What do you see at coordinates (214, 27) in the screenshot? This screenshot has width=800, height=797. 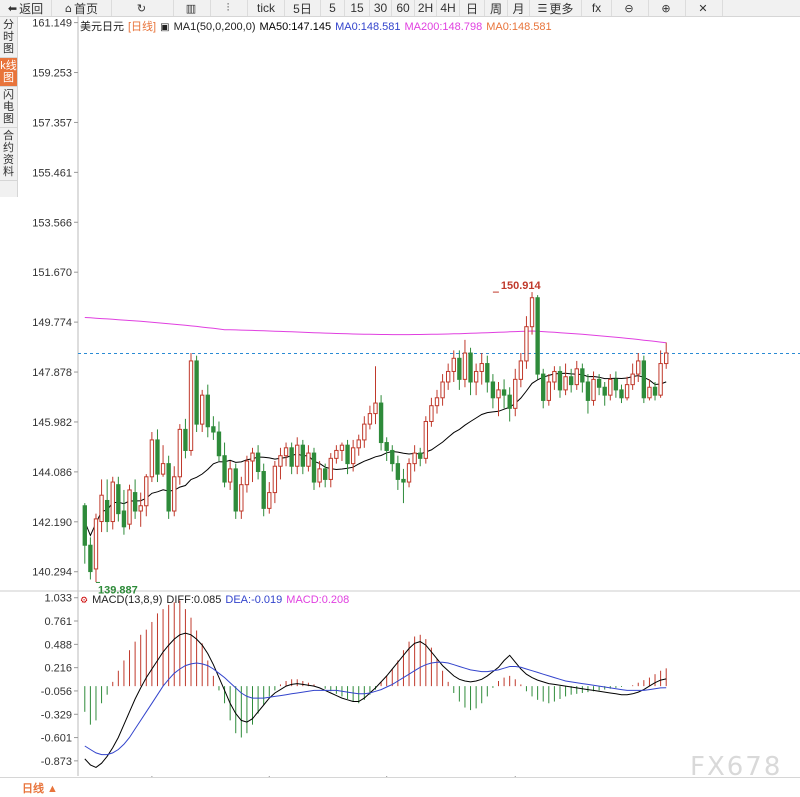 I see `legend-ma-params: MA1(50,0,200,0)` at bounding box center [214, 27].